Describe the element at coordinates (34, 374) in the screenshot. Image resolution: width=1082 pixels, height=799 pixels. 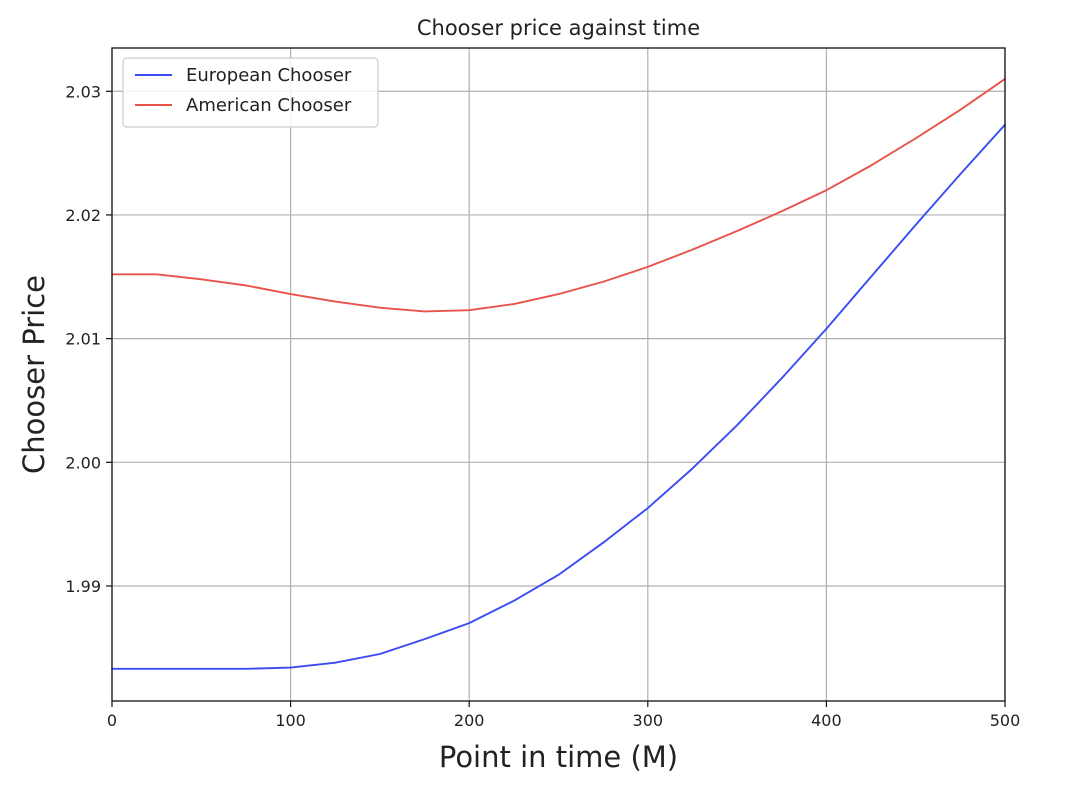
I see `y-axis-title: Chooser Price` at that location.